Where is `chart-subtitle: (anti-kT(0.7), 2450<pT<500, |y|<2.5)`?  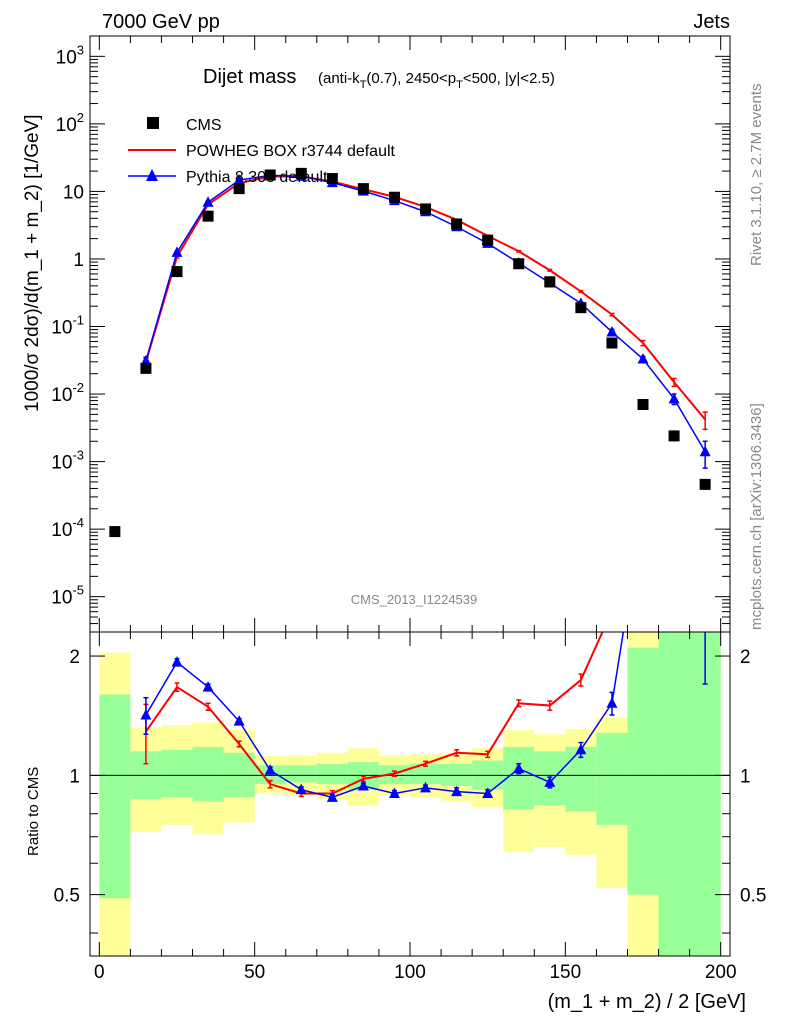 chart-subtitle: (anti-kT(0.7), 2450<pT<500, |y|<2.5) is located at coordinates (436, 80).